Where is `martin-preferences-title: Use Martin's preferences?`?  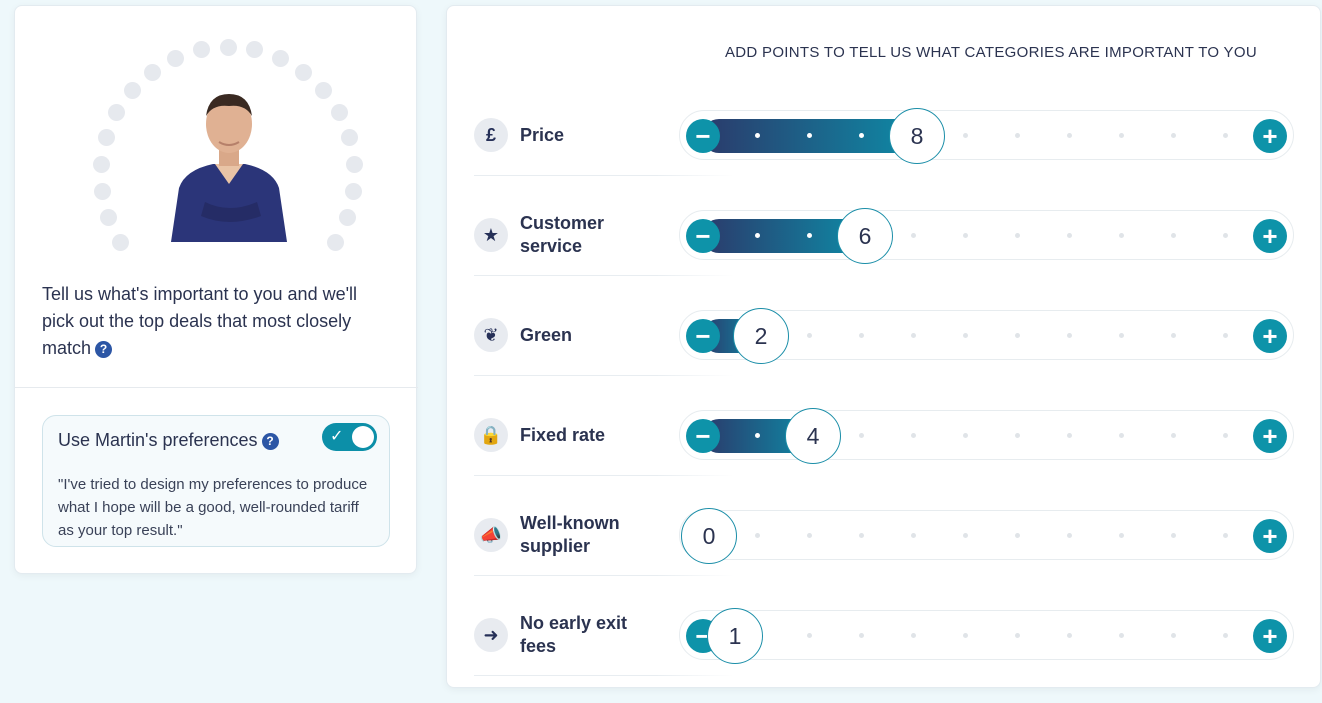 martin-preferences-title: Use Martin's preferences? is located at coordinates (168, 440).